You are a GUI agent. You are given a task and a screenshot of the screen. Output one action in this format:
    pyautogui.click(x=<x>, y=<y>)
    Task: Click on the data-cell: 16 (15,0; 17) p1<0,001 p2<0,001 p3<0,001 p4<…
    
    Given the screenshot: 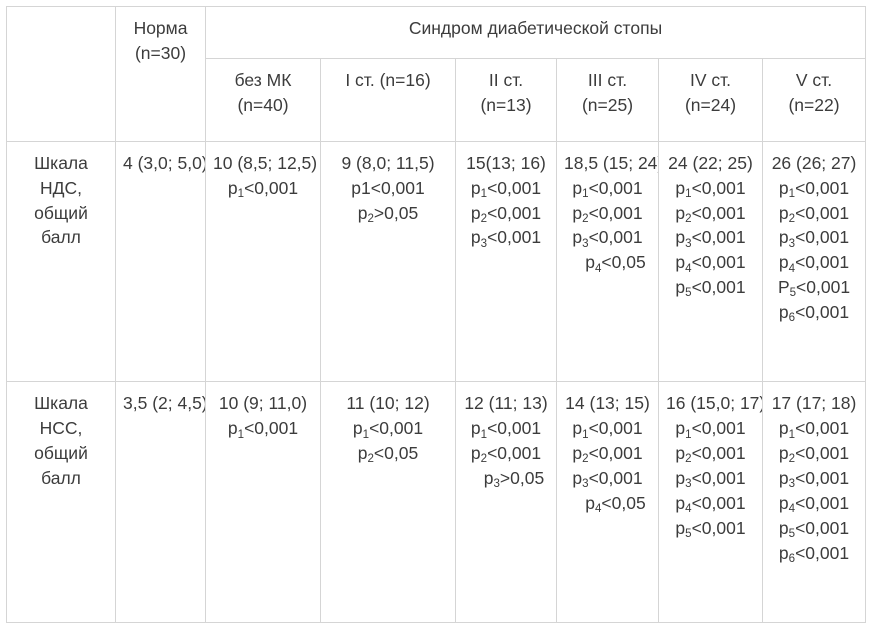 What is the action you would take?
    pyautogui.click(x=710, y=502)
    